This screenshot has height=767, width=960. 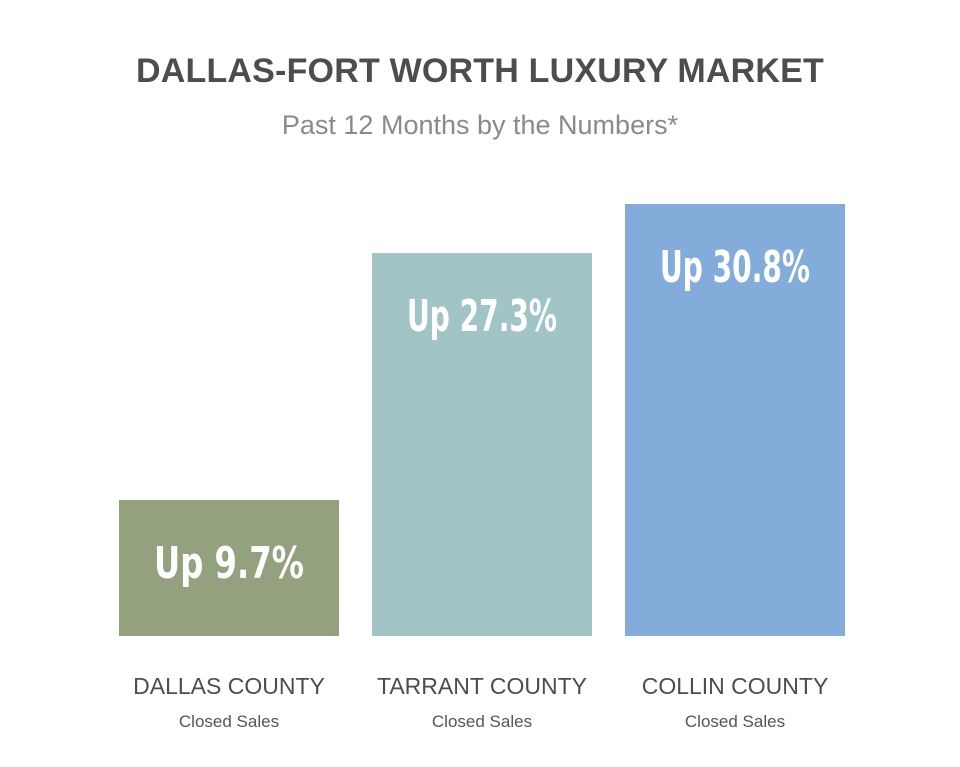 I want to click on category-sublabel-1: Closed Sales, so click(x=229, y=721).